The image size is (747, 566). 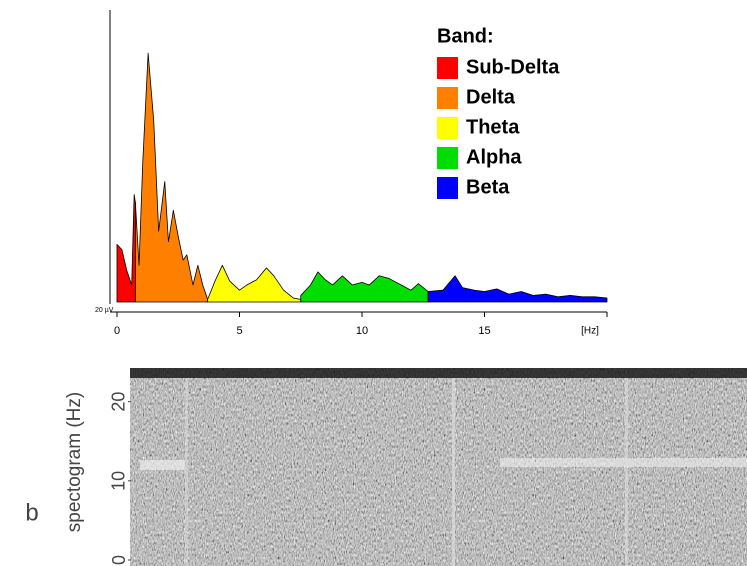 What do you see at coordinates (362, 331) in the screenshot?
I see `x-tick-label: 10` at bounding box center [362, 331].